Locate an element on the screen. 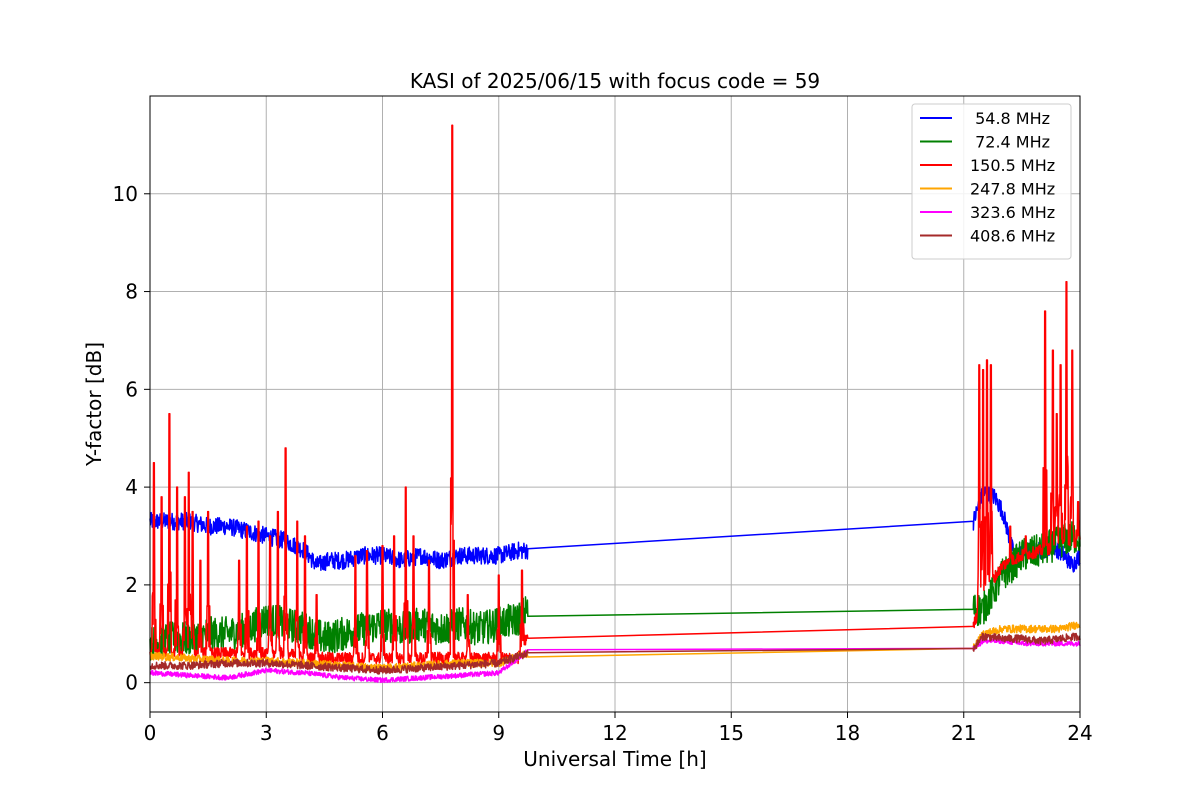  x-tick-label: 24 is located at coordinates (1079, 733).